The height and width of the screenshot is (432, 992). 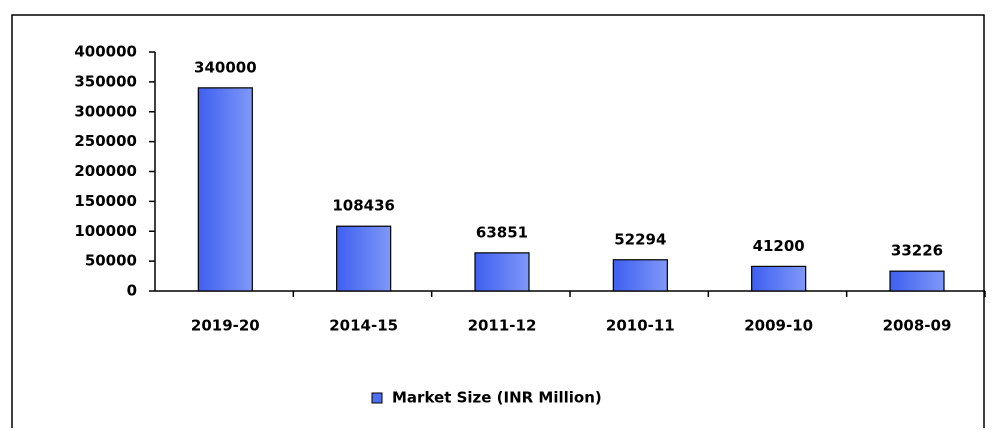 What do you see at coordinates (640, 239) in the screenshot?
I see `data-label: 52294` at bounding box center [640, 239].